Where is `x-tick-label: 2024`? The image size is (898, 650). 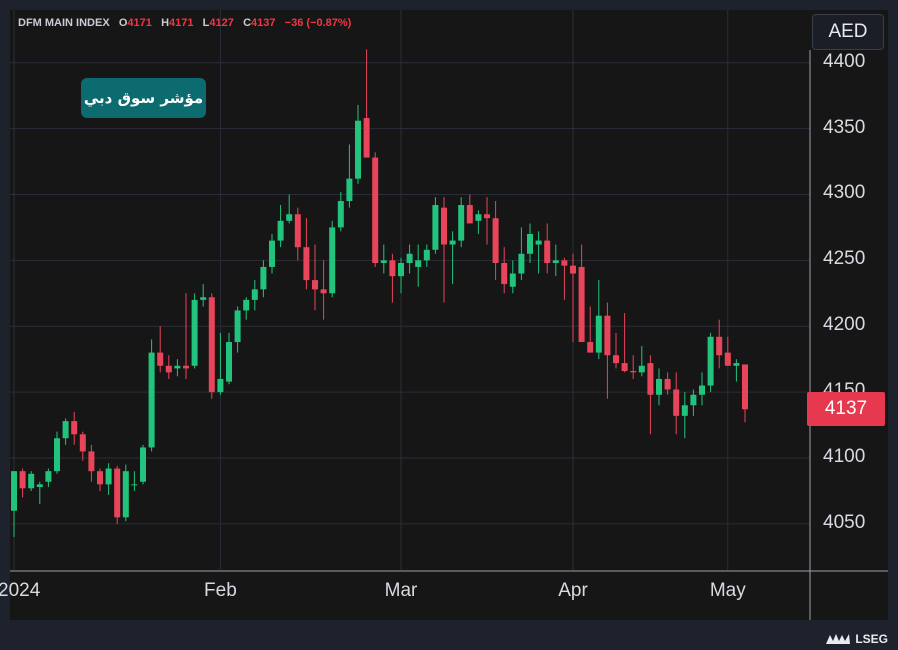 x-tick-label: 2024 is located at coordinates (20, 590).